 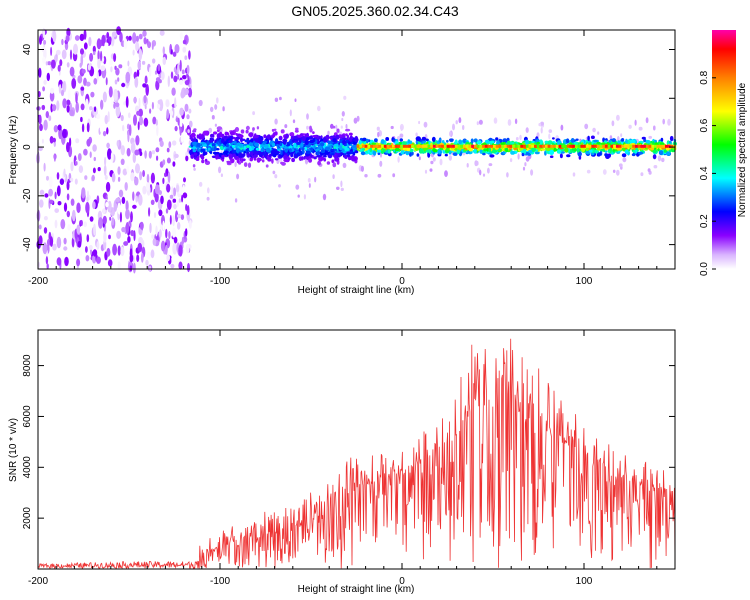 What do you see at coordinates (38, 581) in the screenshot?
I see `snr-x-tick-label: -200` at bounding box center [38, 581].